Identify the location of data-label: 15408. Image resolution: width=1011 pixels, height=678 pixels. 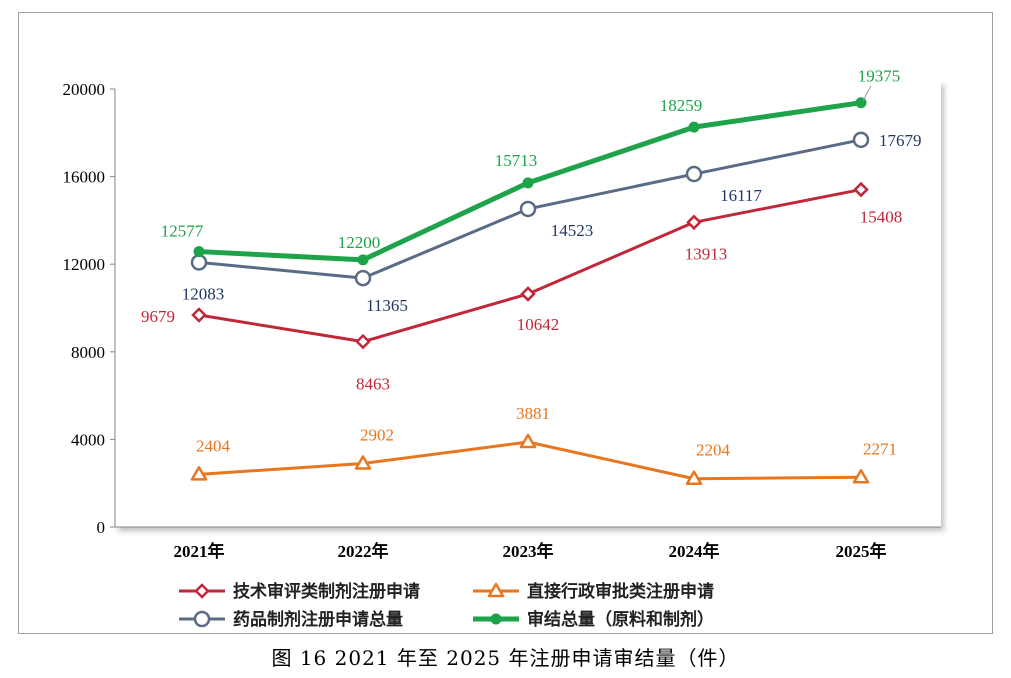
(881, 217).